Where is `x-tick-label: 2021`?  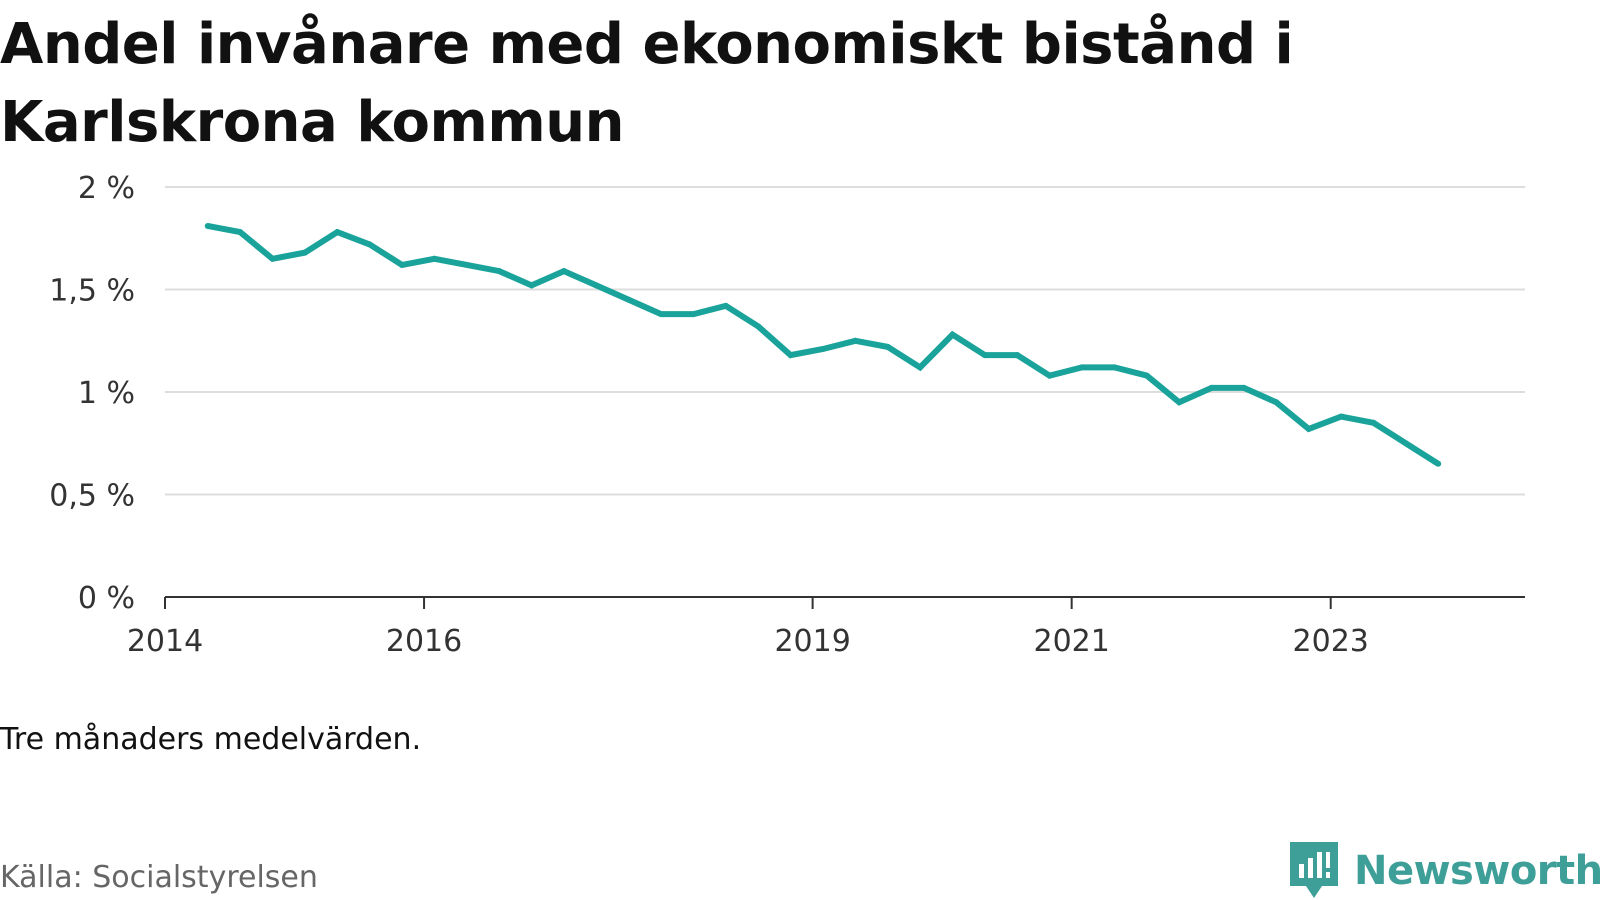 x-tick-label: 2021 is located at coordinates (1071, 641).